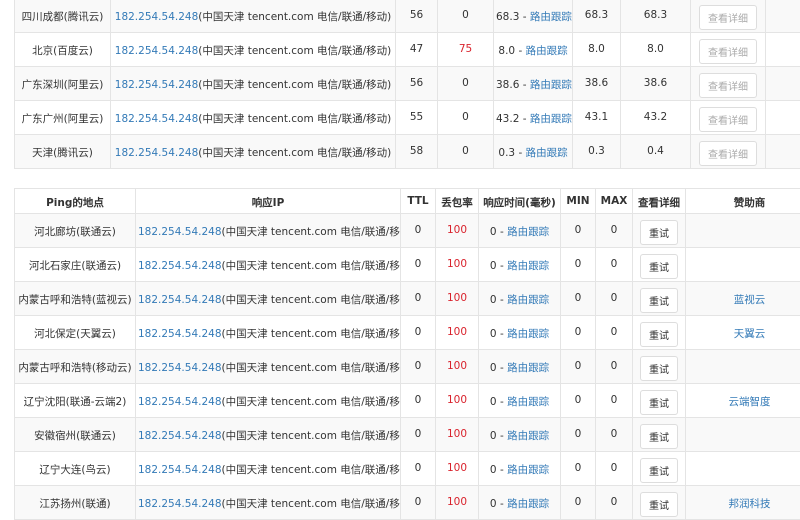 The width and height of the screenshot is (800, 520). I want to click on sponsor-cell: 邦润科技, so click(743, 503).